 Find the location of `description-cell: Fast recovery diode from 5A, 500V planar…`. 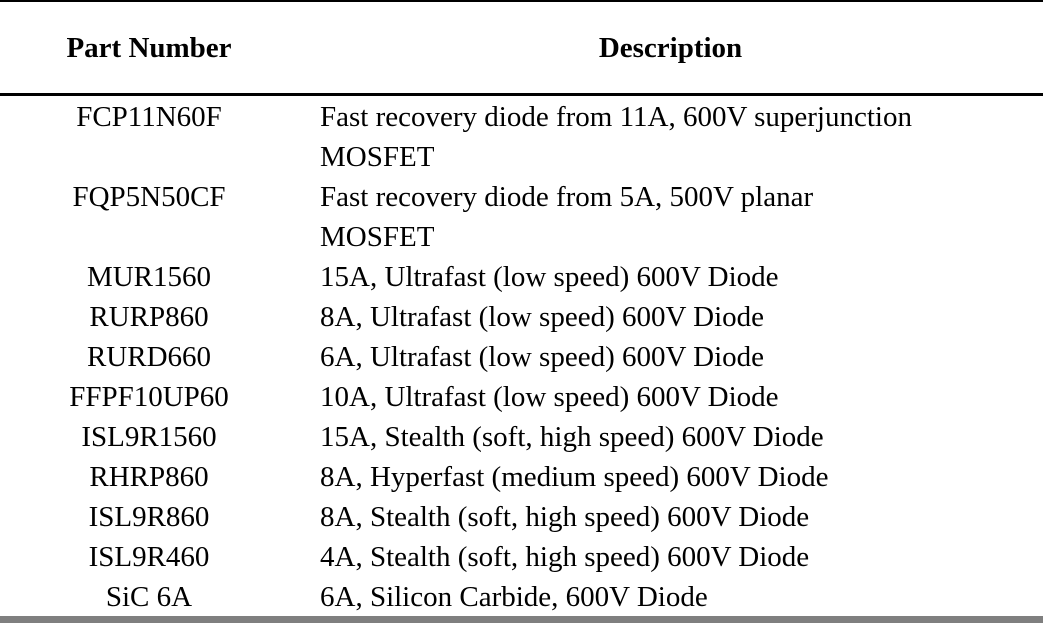

description-cell: Fast recovery diode from 5A, 500V planar… is located at coordinates (659, 217).